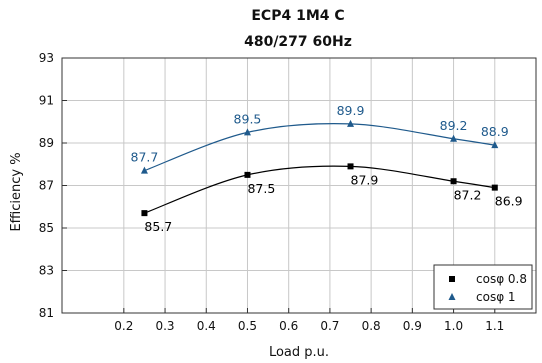 This screenshot has width=542, height=363. Describe the element at coordinates (371, 326) in the screenshot. I see `x-tick-label: 0.8` at that location.